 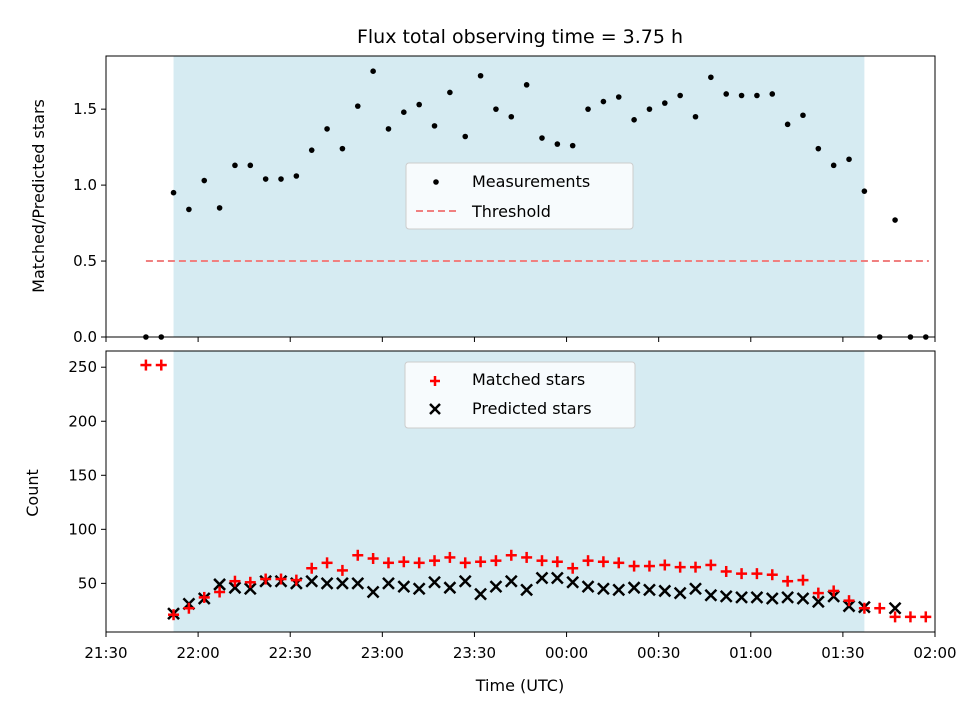 I want to click on top-legend-box, so click(x=519, y=196).